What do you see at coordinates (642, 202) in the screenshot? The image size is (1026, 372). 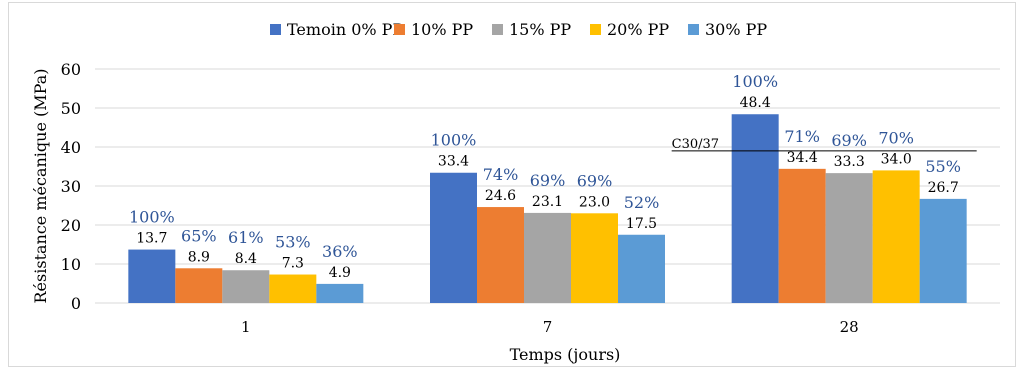 I see `percent-label: 52%` at bounding box center [642, 202].